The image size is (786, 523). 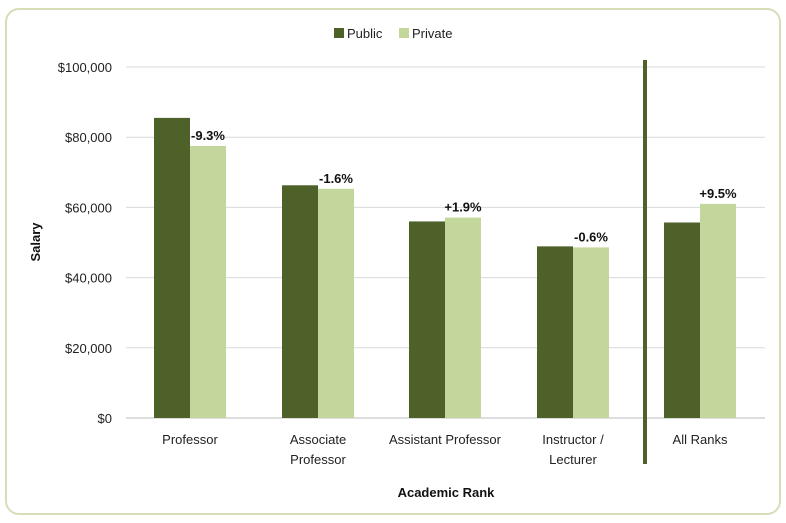 I want to click on y-tick-label: $20,000, so click(x=88, y=348).